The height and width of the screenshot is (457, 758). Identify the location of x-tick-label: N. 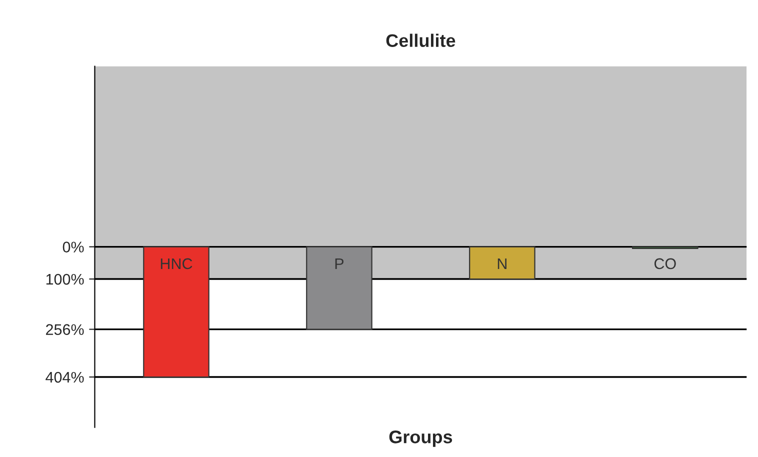
(502, 263).